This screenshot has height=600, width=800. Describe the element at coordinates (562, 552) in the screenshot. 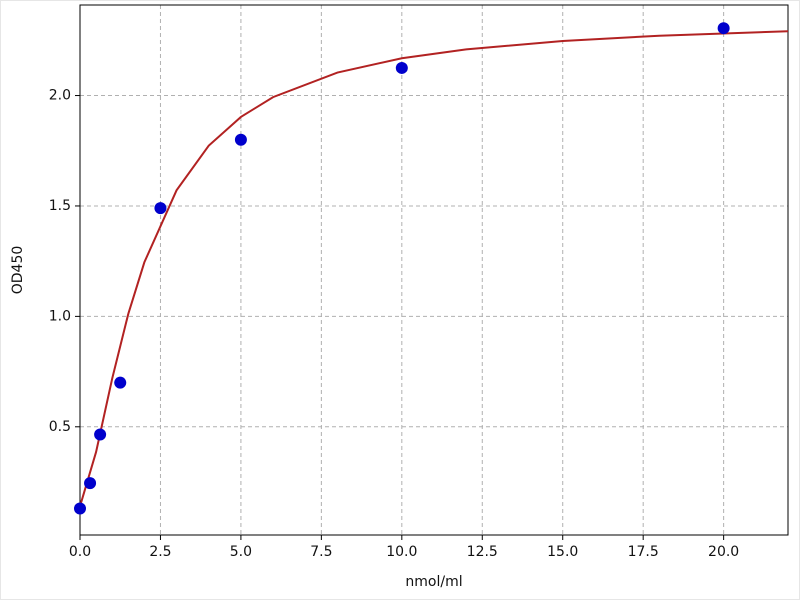

I see `x-tick-label: 15.0` at that location.